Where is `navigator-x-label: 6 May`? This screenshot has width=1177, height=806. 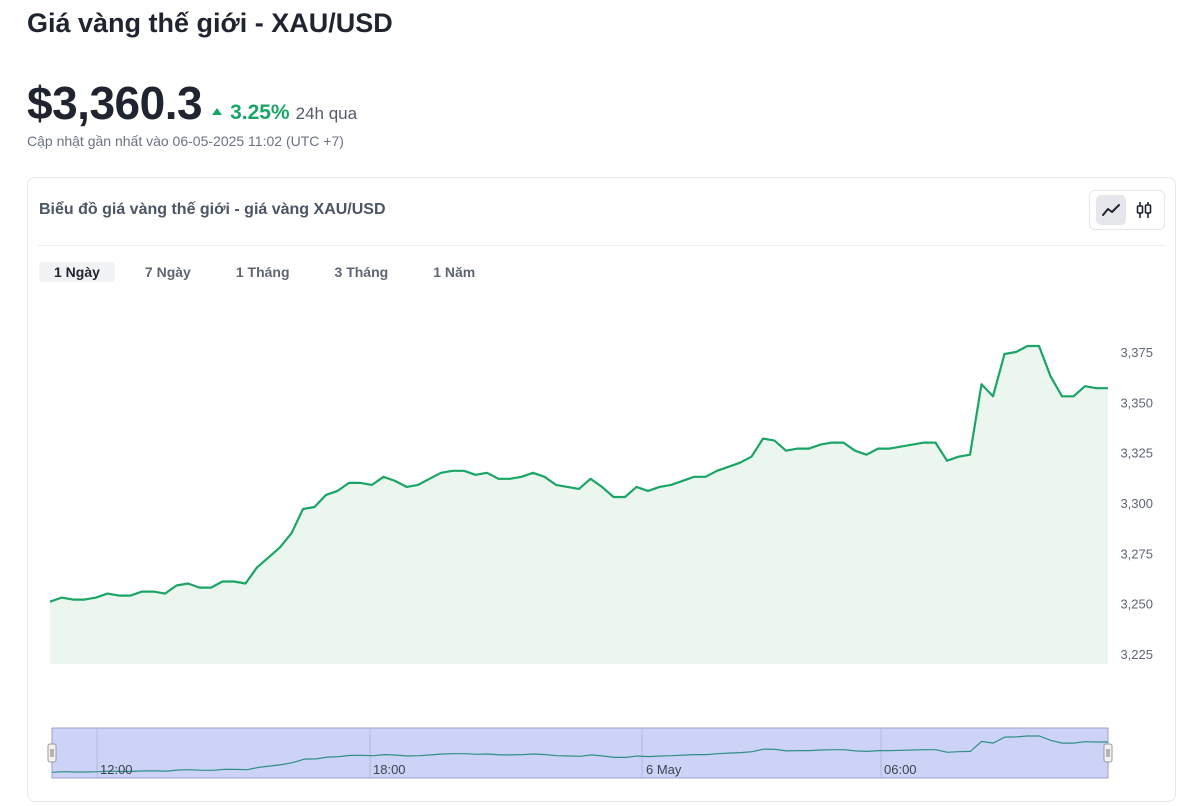 navigator-x-label: 6 May is located at coordinates (664, 769).